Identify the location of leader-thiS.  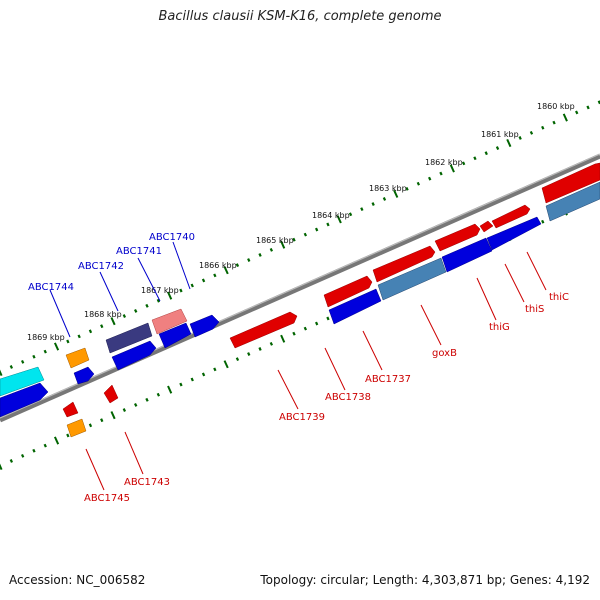
(514, 283).